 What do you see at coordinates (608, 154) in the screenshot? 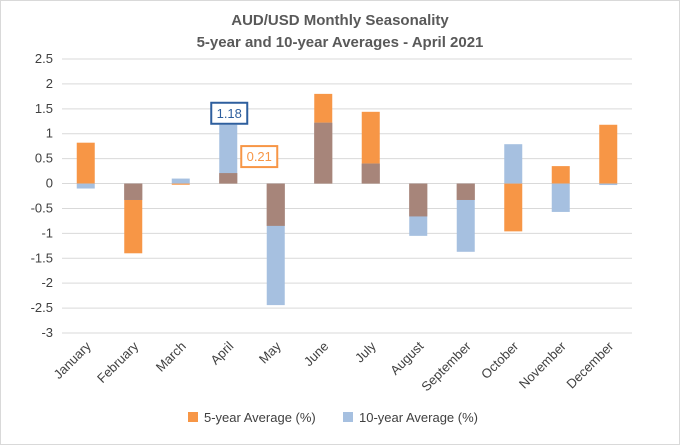
I see `bar-5yr-december` at bounding box center [608, 154].